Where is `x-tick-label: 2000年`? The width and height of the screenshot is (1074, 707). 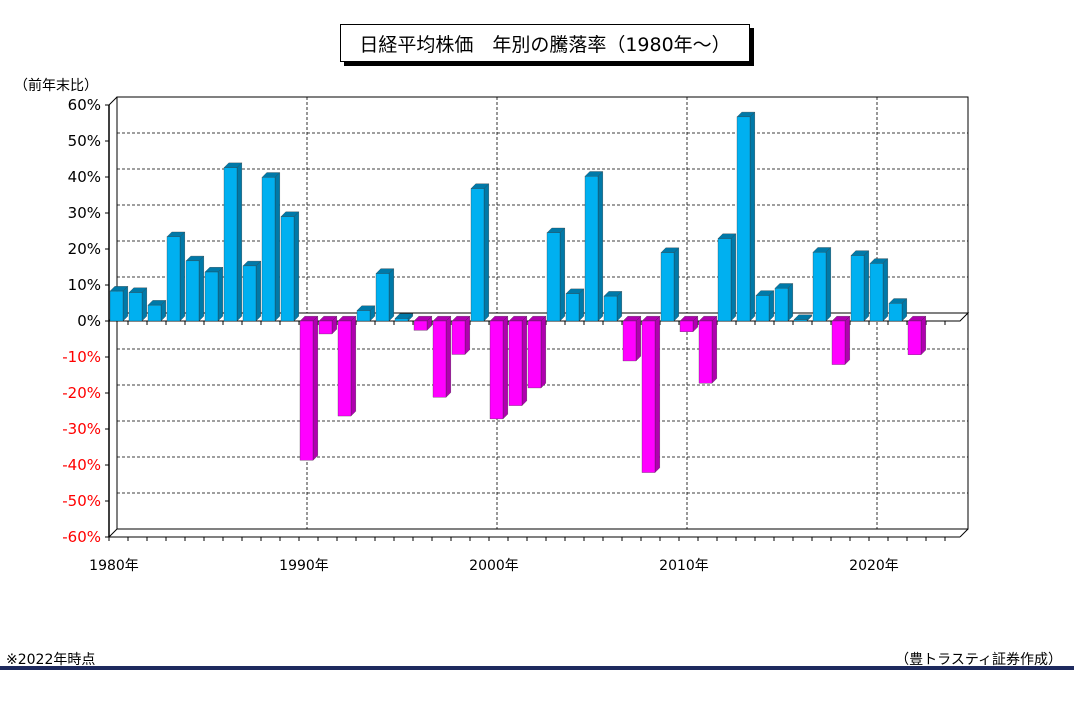
x-tick-label: 2000年 is located at coordinates (494, 566).